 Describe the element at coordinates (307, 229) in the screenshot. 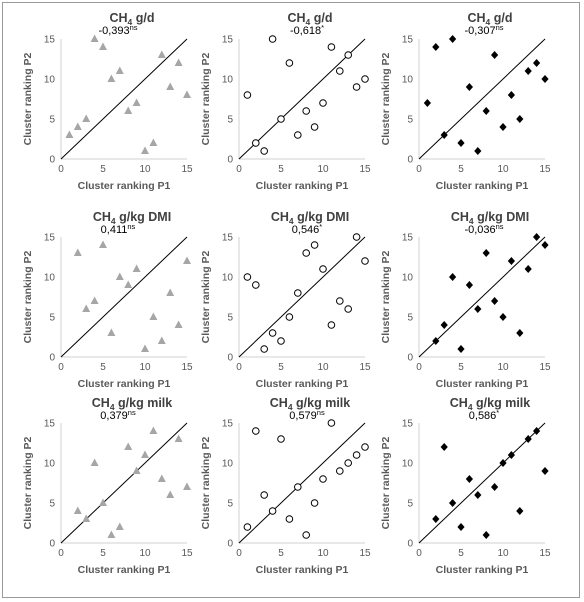

I see `correlation-label: 0,546*` at that location.